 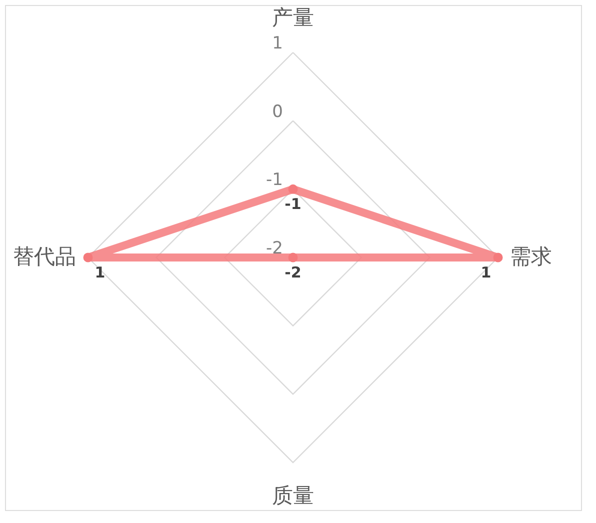 What do you see at coordinates (274, 180) in the screenshot?
I see `y-tick-label: -1` at bounding box center [274, 180].